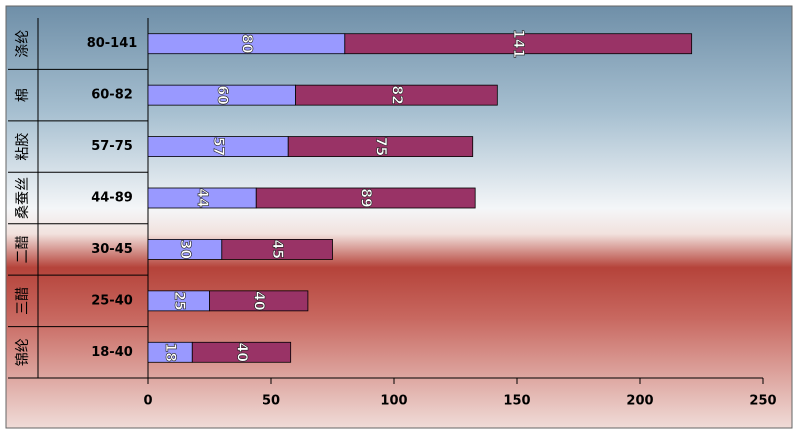 The width and height of the screenshot is (800, 439). I want to click on x-tick-label: 0, so click(147, 401).